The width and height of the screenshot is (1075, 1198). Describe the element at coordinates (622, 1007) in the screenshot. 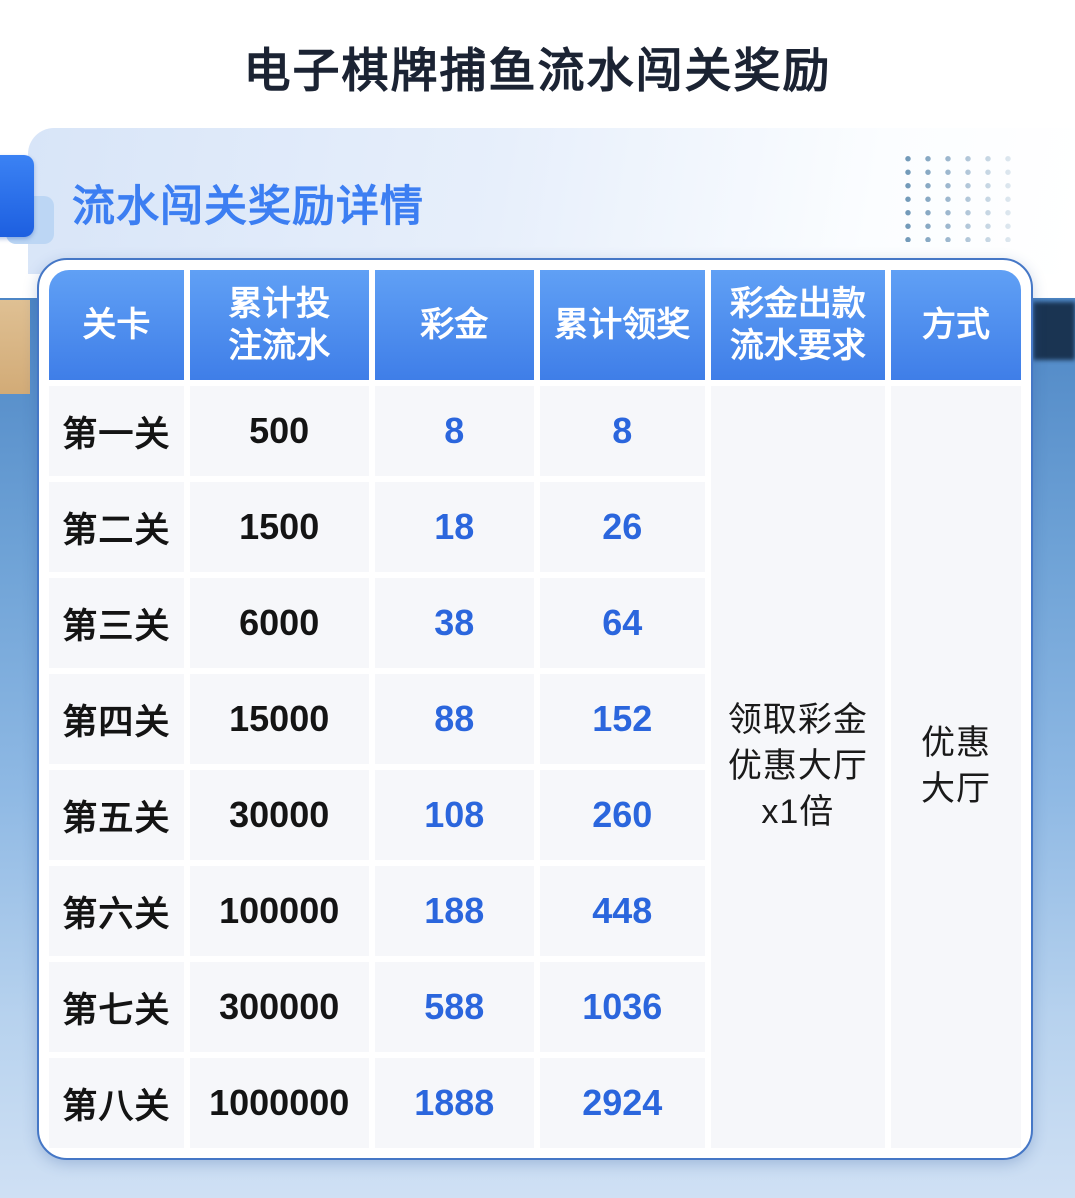

I see `cumulative-cell: 1036` at that location.